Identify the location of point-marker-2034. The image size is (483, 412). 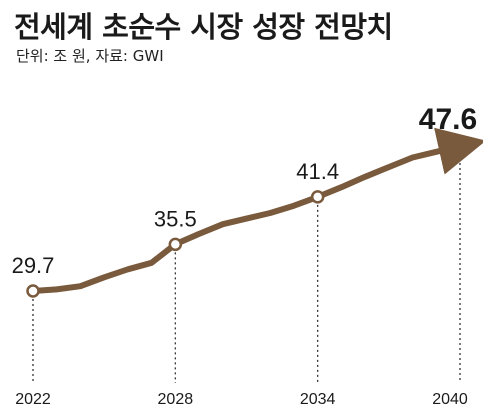
(317, 197).